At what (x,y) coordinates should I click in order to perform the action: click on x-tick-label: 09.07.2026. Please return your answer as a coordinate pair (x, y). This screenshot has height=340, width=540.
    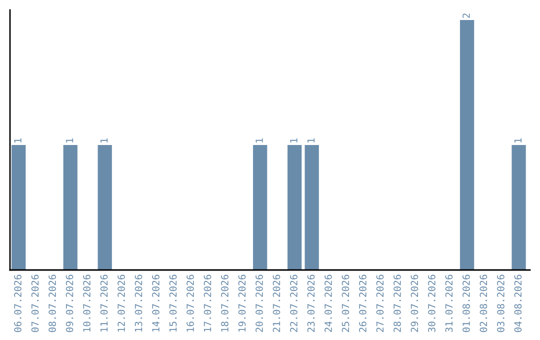
    Looking at the image, I should click on (70, 303).